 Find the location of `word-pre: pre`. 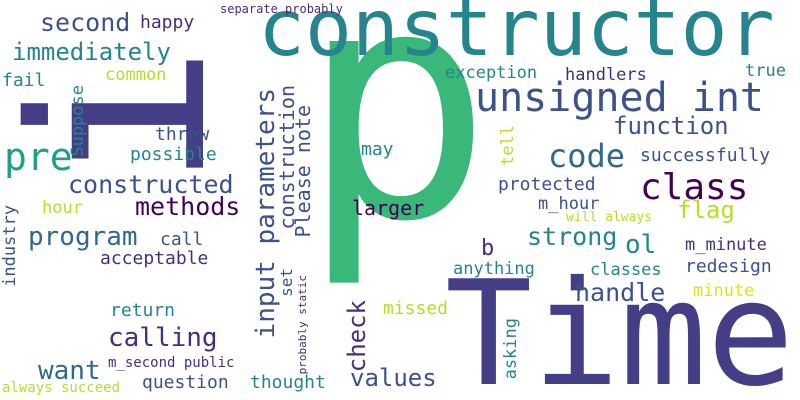

word-pre: pre is located at coordinates (38, 157).